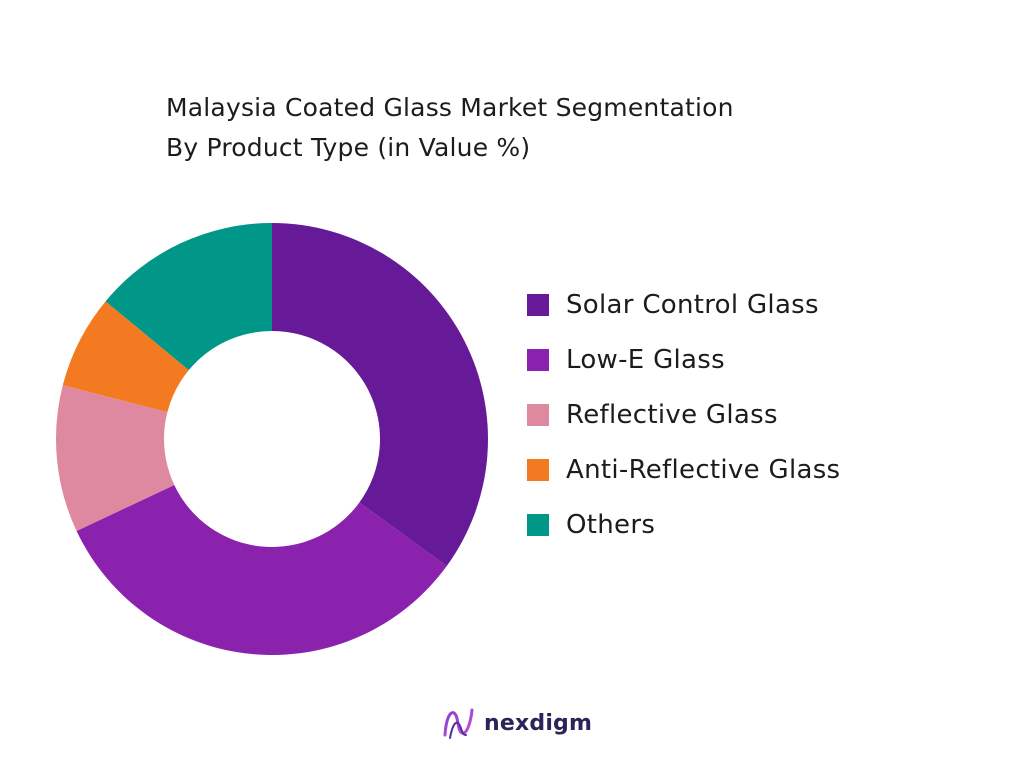 The height and width of the screenshot is (768, 1024). I want to click on legend-item: Anti-Reflective Glass, so click(767, 469).